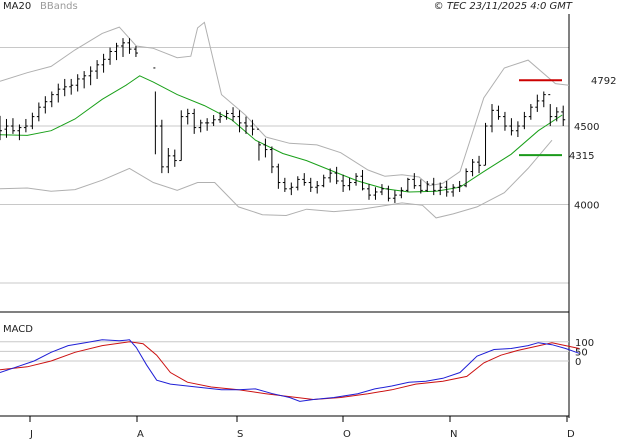 This screenshot has width=627, height=440. I want to click on x-tick-label: D, so click(571, 434).